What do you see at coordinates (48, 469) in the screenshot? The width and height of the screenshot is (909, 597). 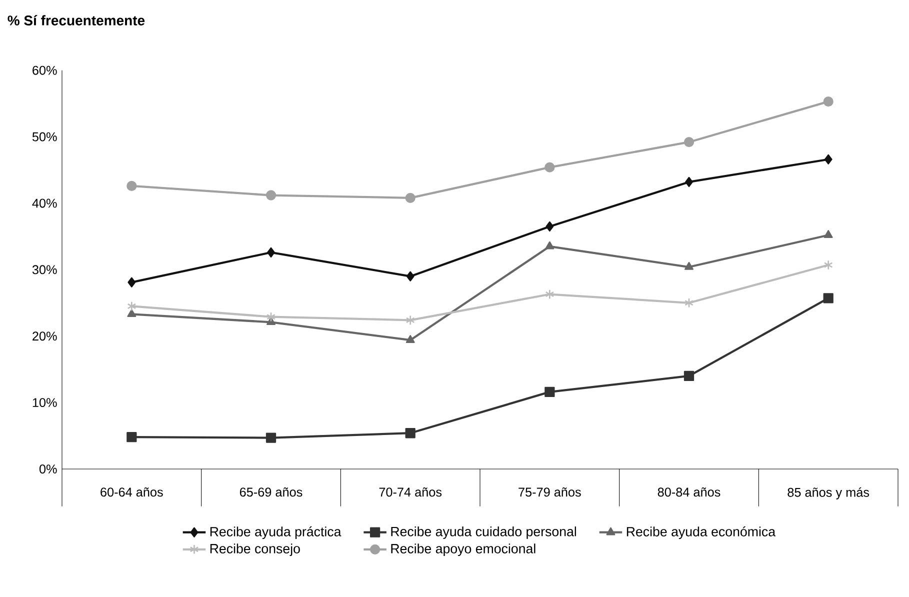 I see `y-tick-label: 0%` at bounding box center [48, 469].